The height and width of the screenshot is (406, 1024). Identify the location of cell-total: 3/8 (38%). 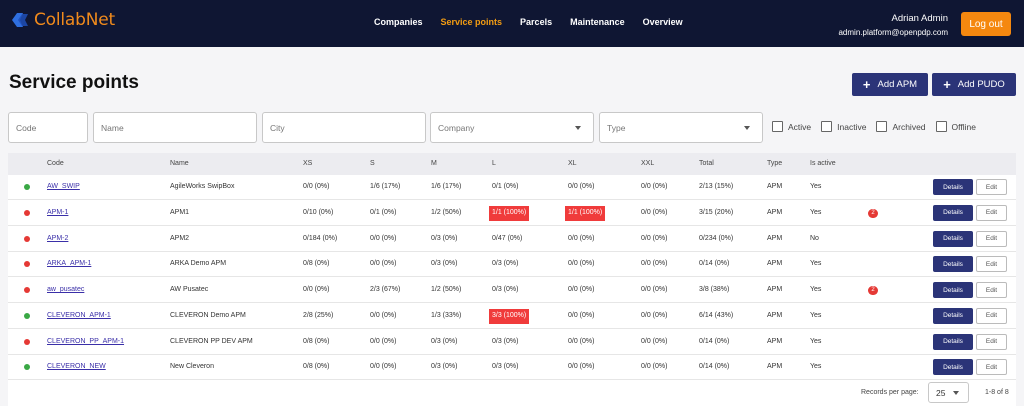
(714, 289).